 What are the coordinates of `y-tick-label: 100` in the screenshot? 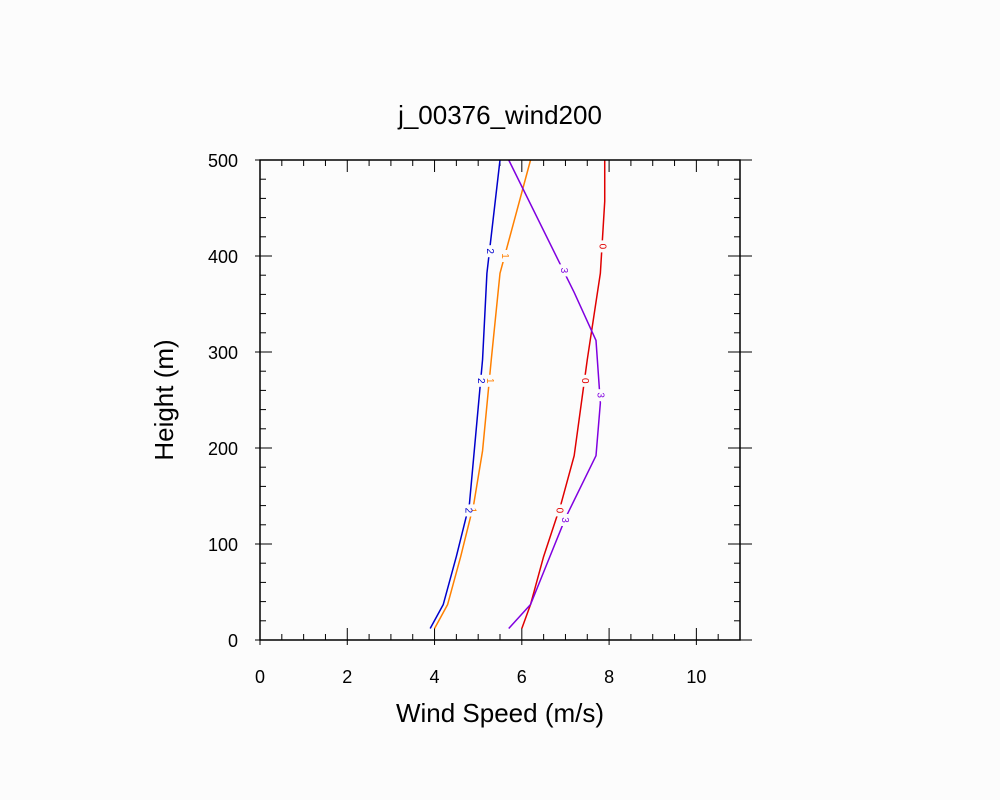 It's located at (223, 545).